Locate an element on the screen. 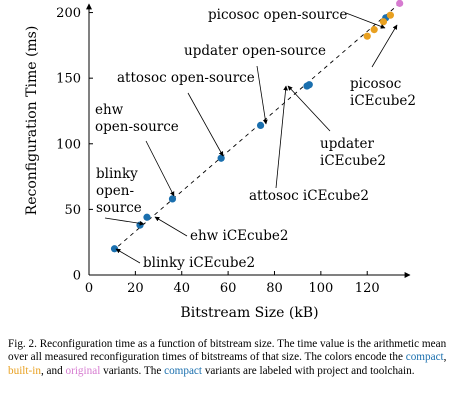 The height and width of the screenshot is (405, 469). caption-text: , is located at coordinates (445, 357).